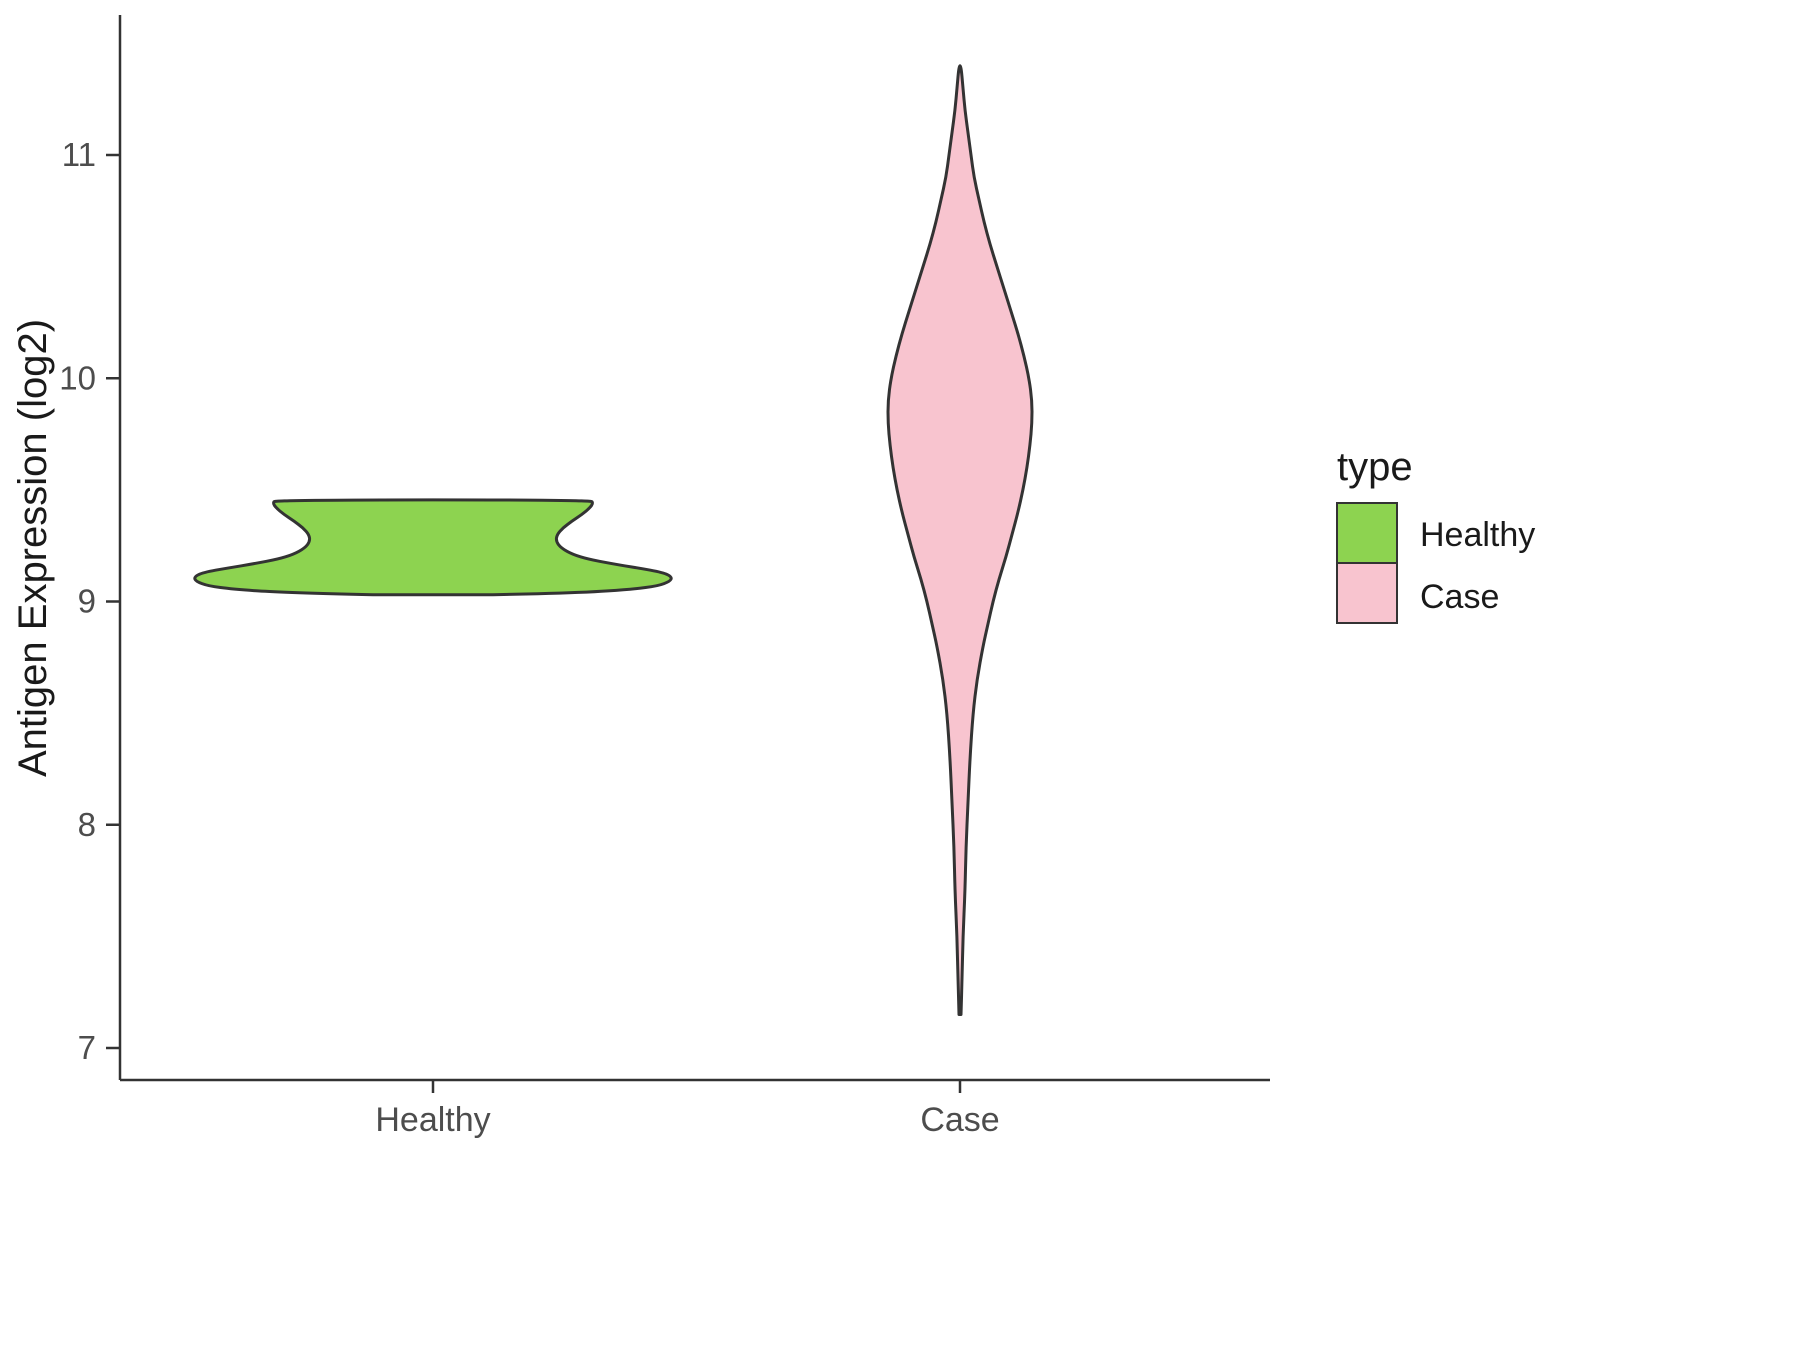  What do you see at coordinates (87, 601) in the screenshot?
I see `y-tick-label: 9` at bounding box center [87, 601].